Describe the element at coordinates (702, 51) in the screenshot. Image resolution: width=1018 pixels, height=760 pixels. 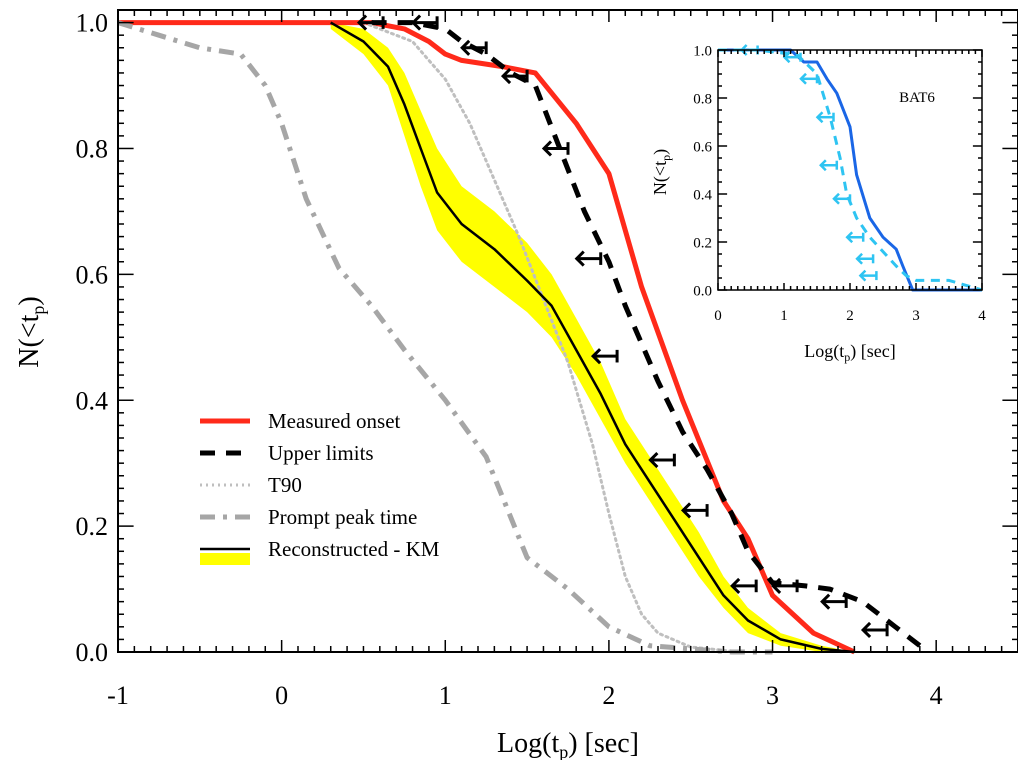
I see `inset-y-tick-label: 1.0` at that location.